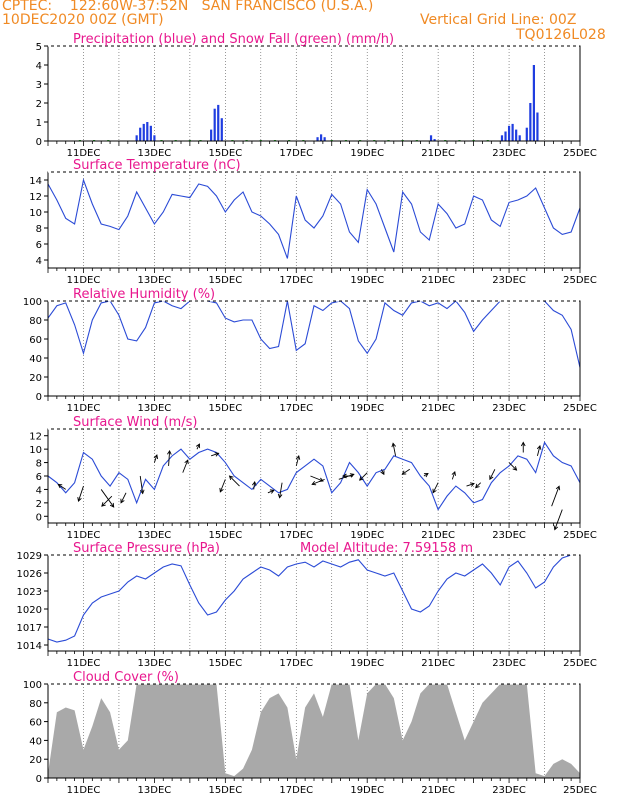 The height and width of the screenshot is (800, 618). What do you see at coordinates (29, 592) in the screenshot?
I see `y-tick-label: 1023` at bounding box center [29, 592].